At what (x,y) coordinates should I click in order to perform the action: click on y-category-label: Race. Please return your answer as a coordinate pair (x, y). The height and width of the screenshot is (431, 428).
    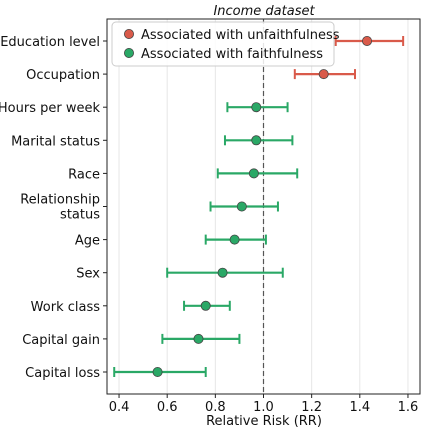
    Looking at the image, I should click on (84, 174).